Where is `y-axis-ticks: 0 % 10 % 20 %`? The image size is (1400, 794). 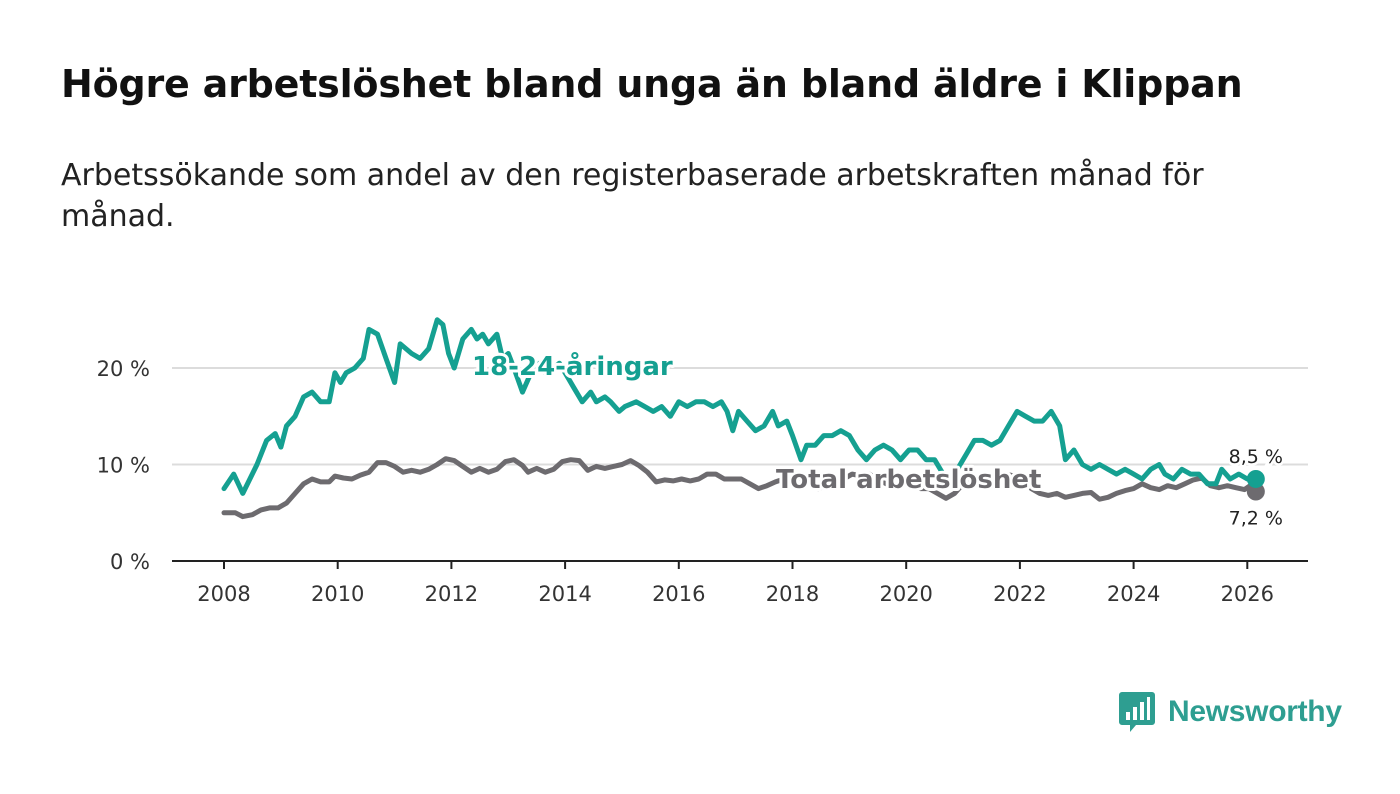 y-axis-ticks: 0 % 10 % 20 % is located at coordinates (123, 465).